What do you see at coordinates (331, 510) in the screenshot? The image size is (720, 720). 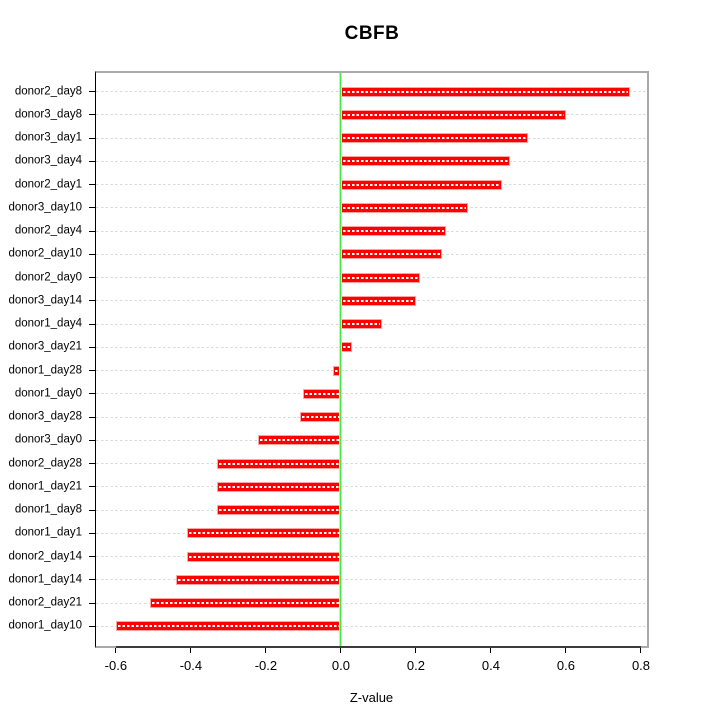 I see `chart-row: donor1_day8` at bounding box center [331, 510].